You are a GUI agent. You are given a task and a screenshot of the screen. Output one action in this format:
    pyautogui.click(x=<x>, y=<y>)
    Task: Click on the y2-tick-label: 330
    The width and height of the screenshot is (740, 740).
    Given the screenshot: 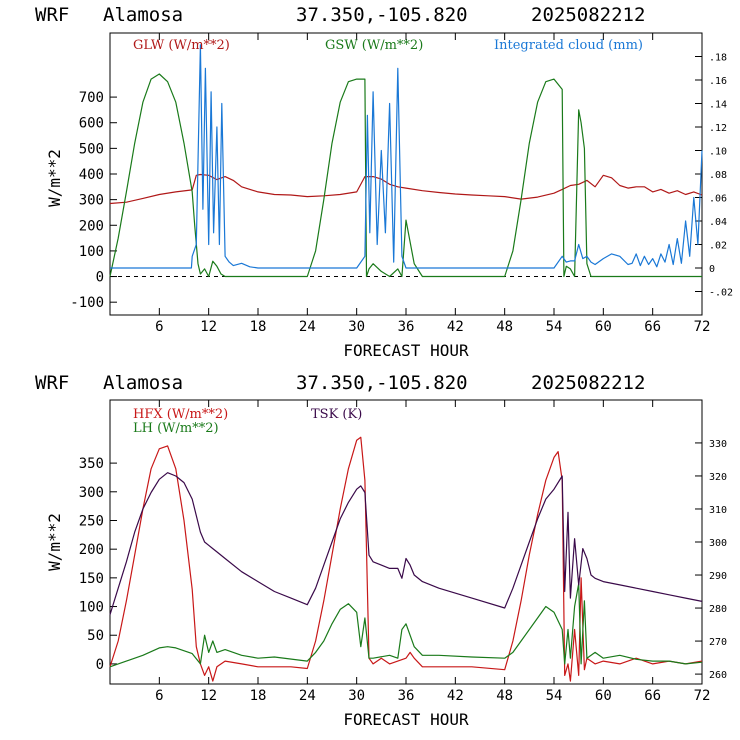 What is the action you would take?
    pyautogui.click(x=718, y=444)
    